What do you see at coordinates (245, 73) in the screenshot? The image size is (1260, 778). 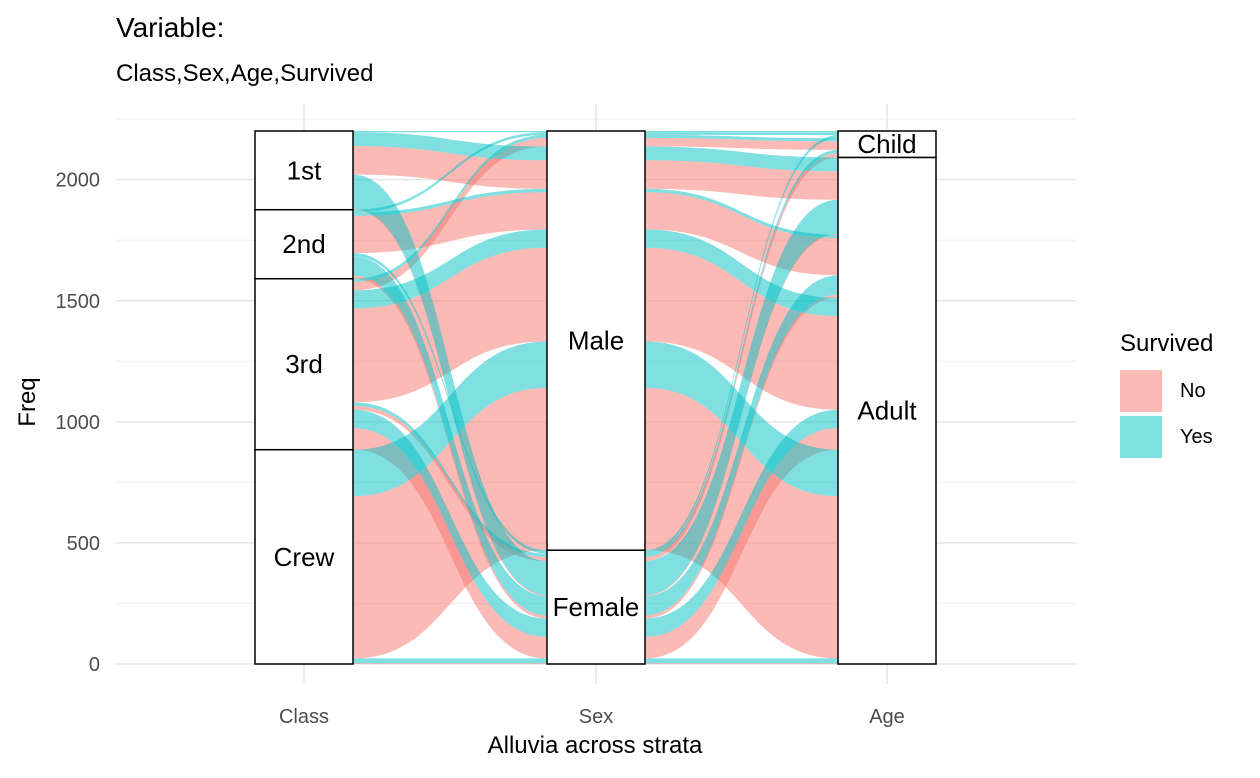 I see `chart-subtitle: Class,Sex,Age,Survived` at bounding box center [245, 73].